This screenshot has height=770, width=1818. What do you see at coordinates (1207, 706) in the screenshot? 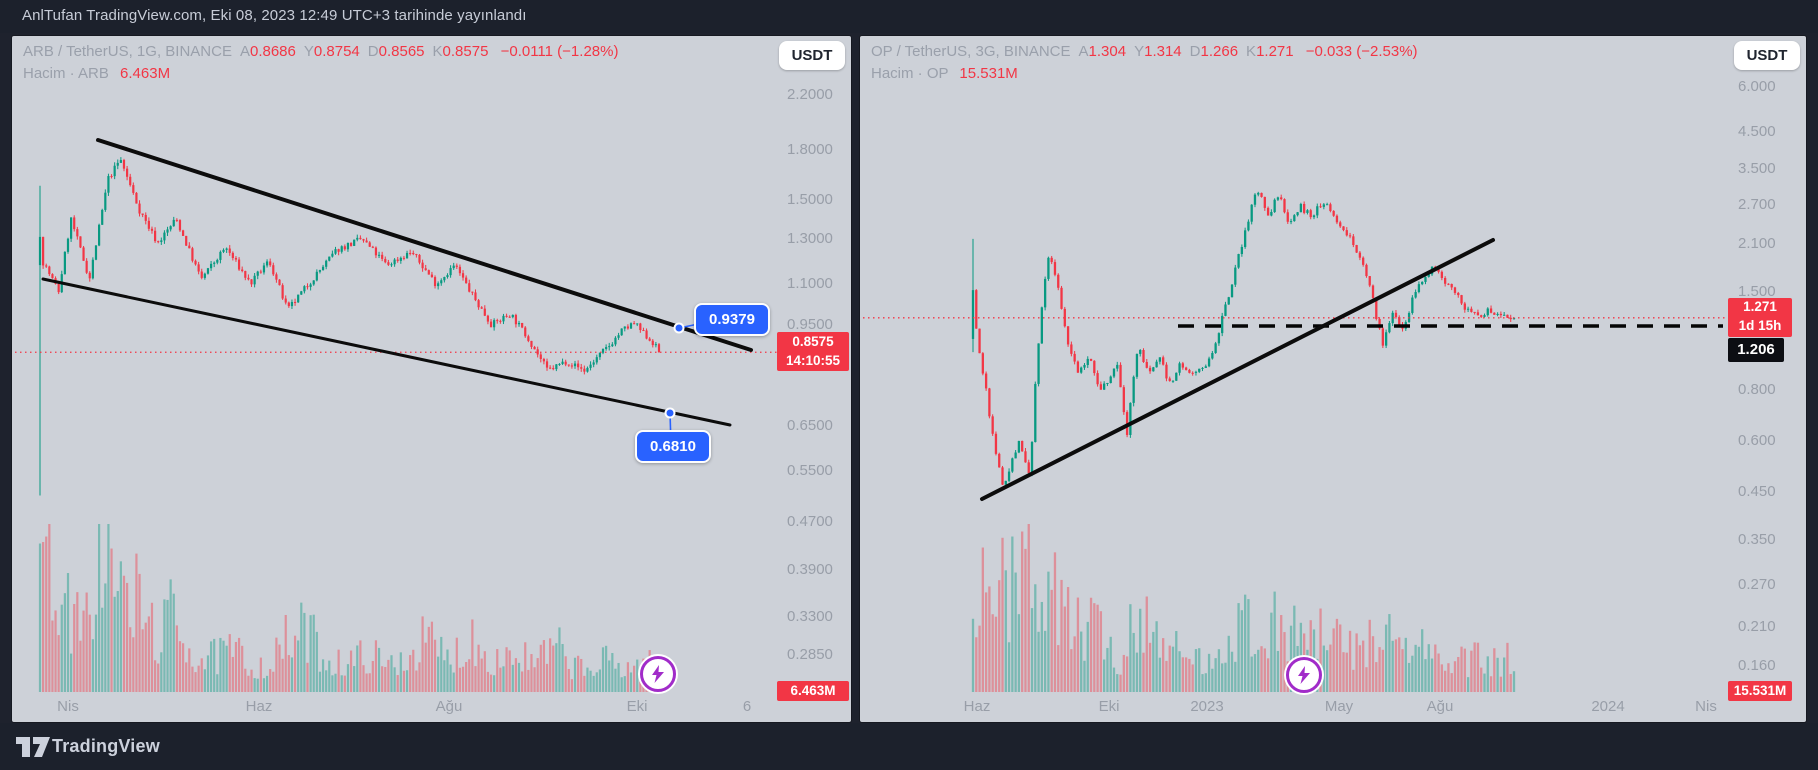
I see `time-tick-label: 2023` at bounding box center [1207, 706].